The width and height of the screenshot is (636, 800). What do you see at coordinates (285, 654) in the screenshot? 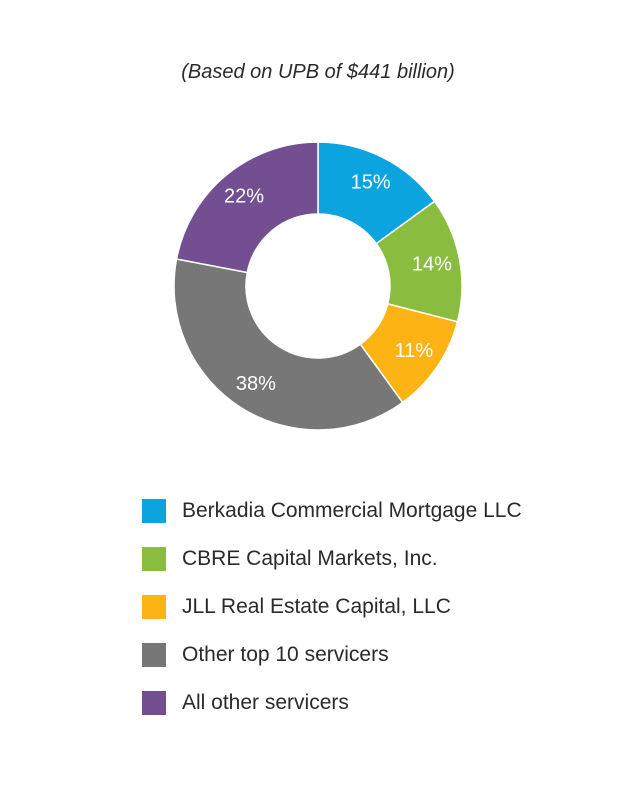
I see `legend-label: Other top 10 servicers` at bounding box center [285, 654].